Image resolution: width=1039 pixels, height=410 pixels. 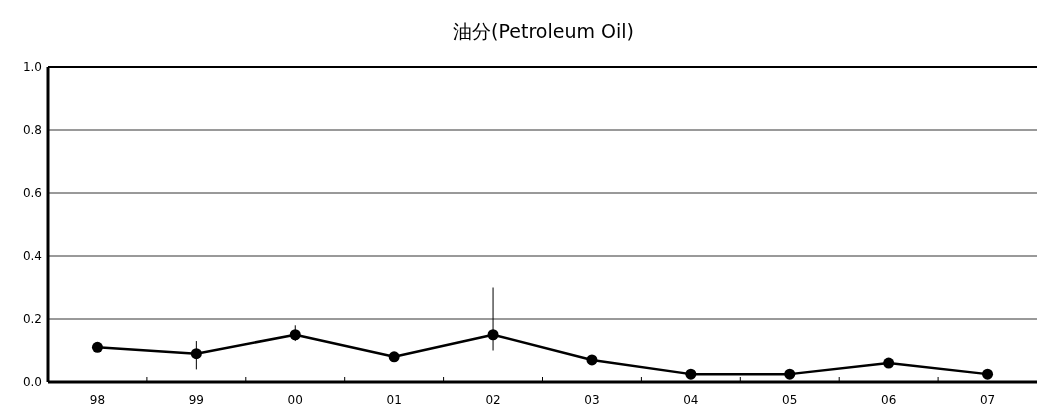 I want to click on x-tick-label: 03, so click(x=592, y=400).